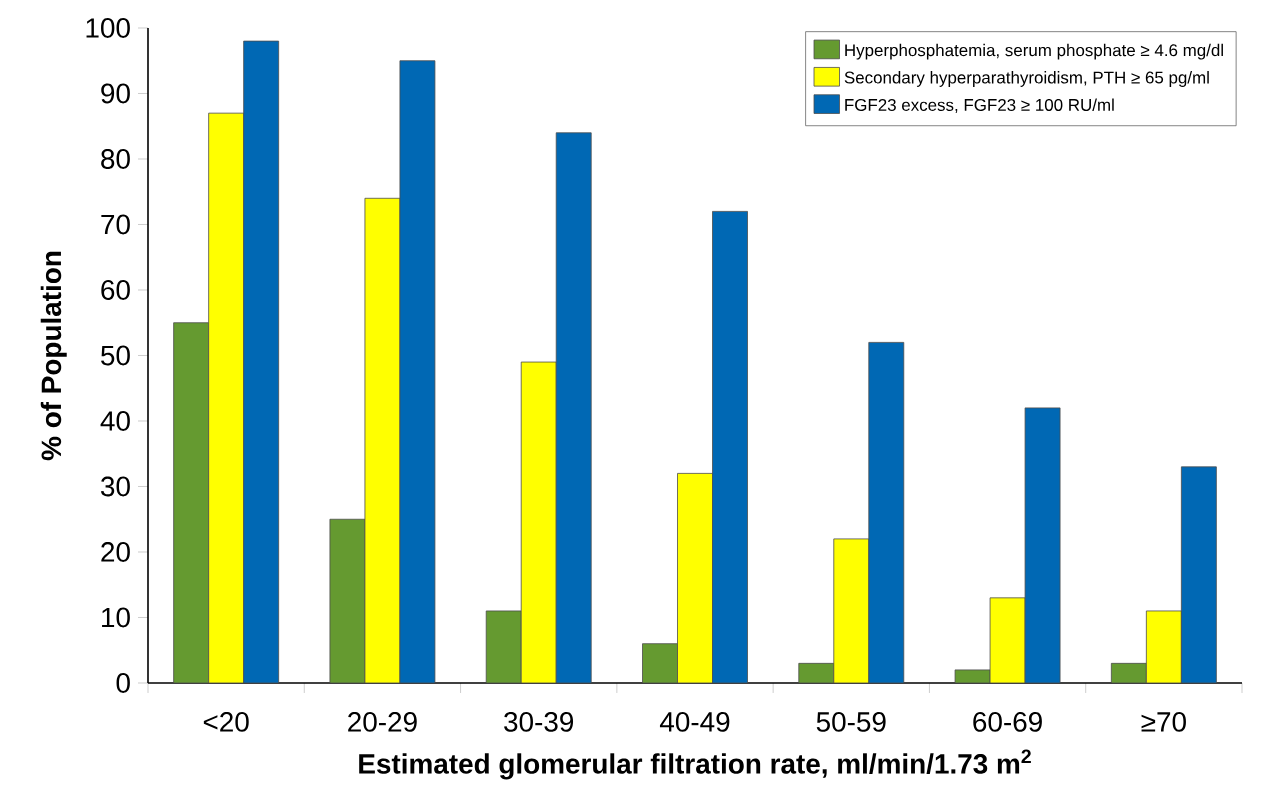  I want to click on y-tick-label: 70, so click(115, 224).